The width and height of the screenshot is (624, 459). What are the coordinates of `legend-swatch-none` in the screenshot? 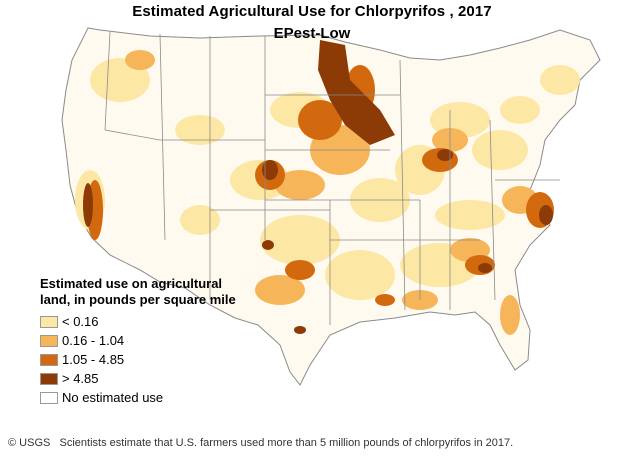 It's located at (49, 397).